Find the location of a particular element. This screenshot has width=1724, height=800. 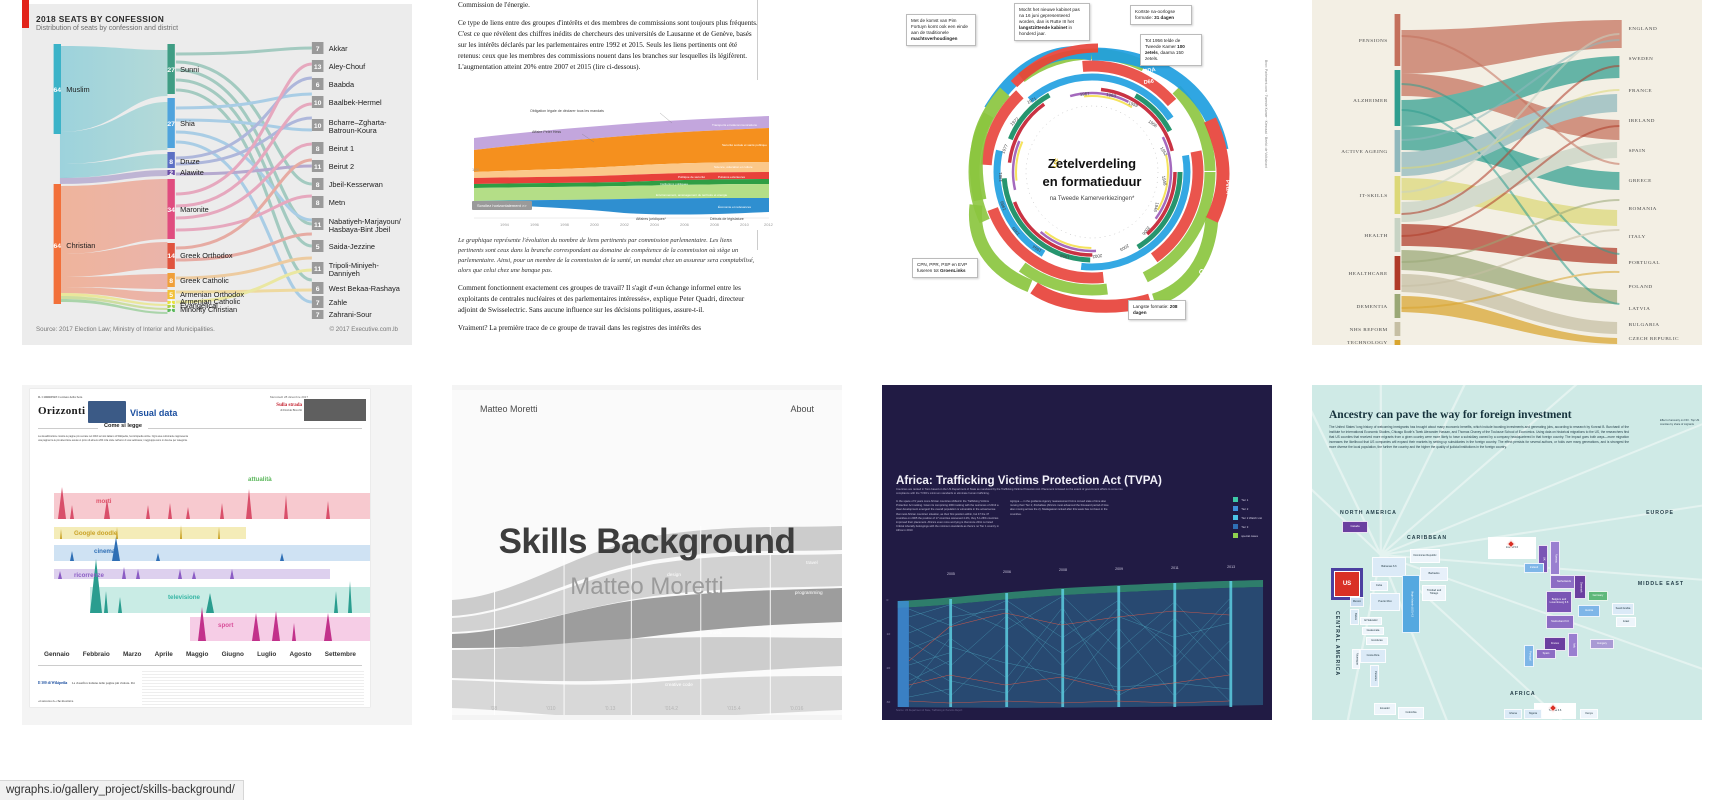

svg-text: Danniyeh is located at coordinates (344, 273).